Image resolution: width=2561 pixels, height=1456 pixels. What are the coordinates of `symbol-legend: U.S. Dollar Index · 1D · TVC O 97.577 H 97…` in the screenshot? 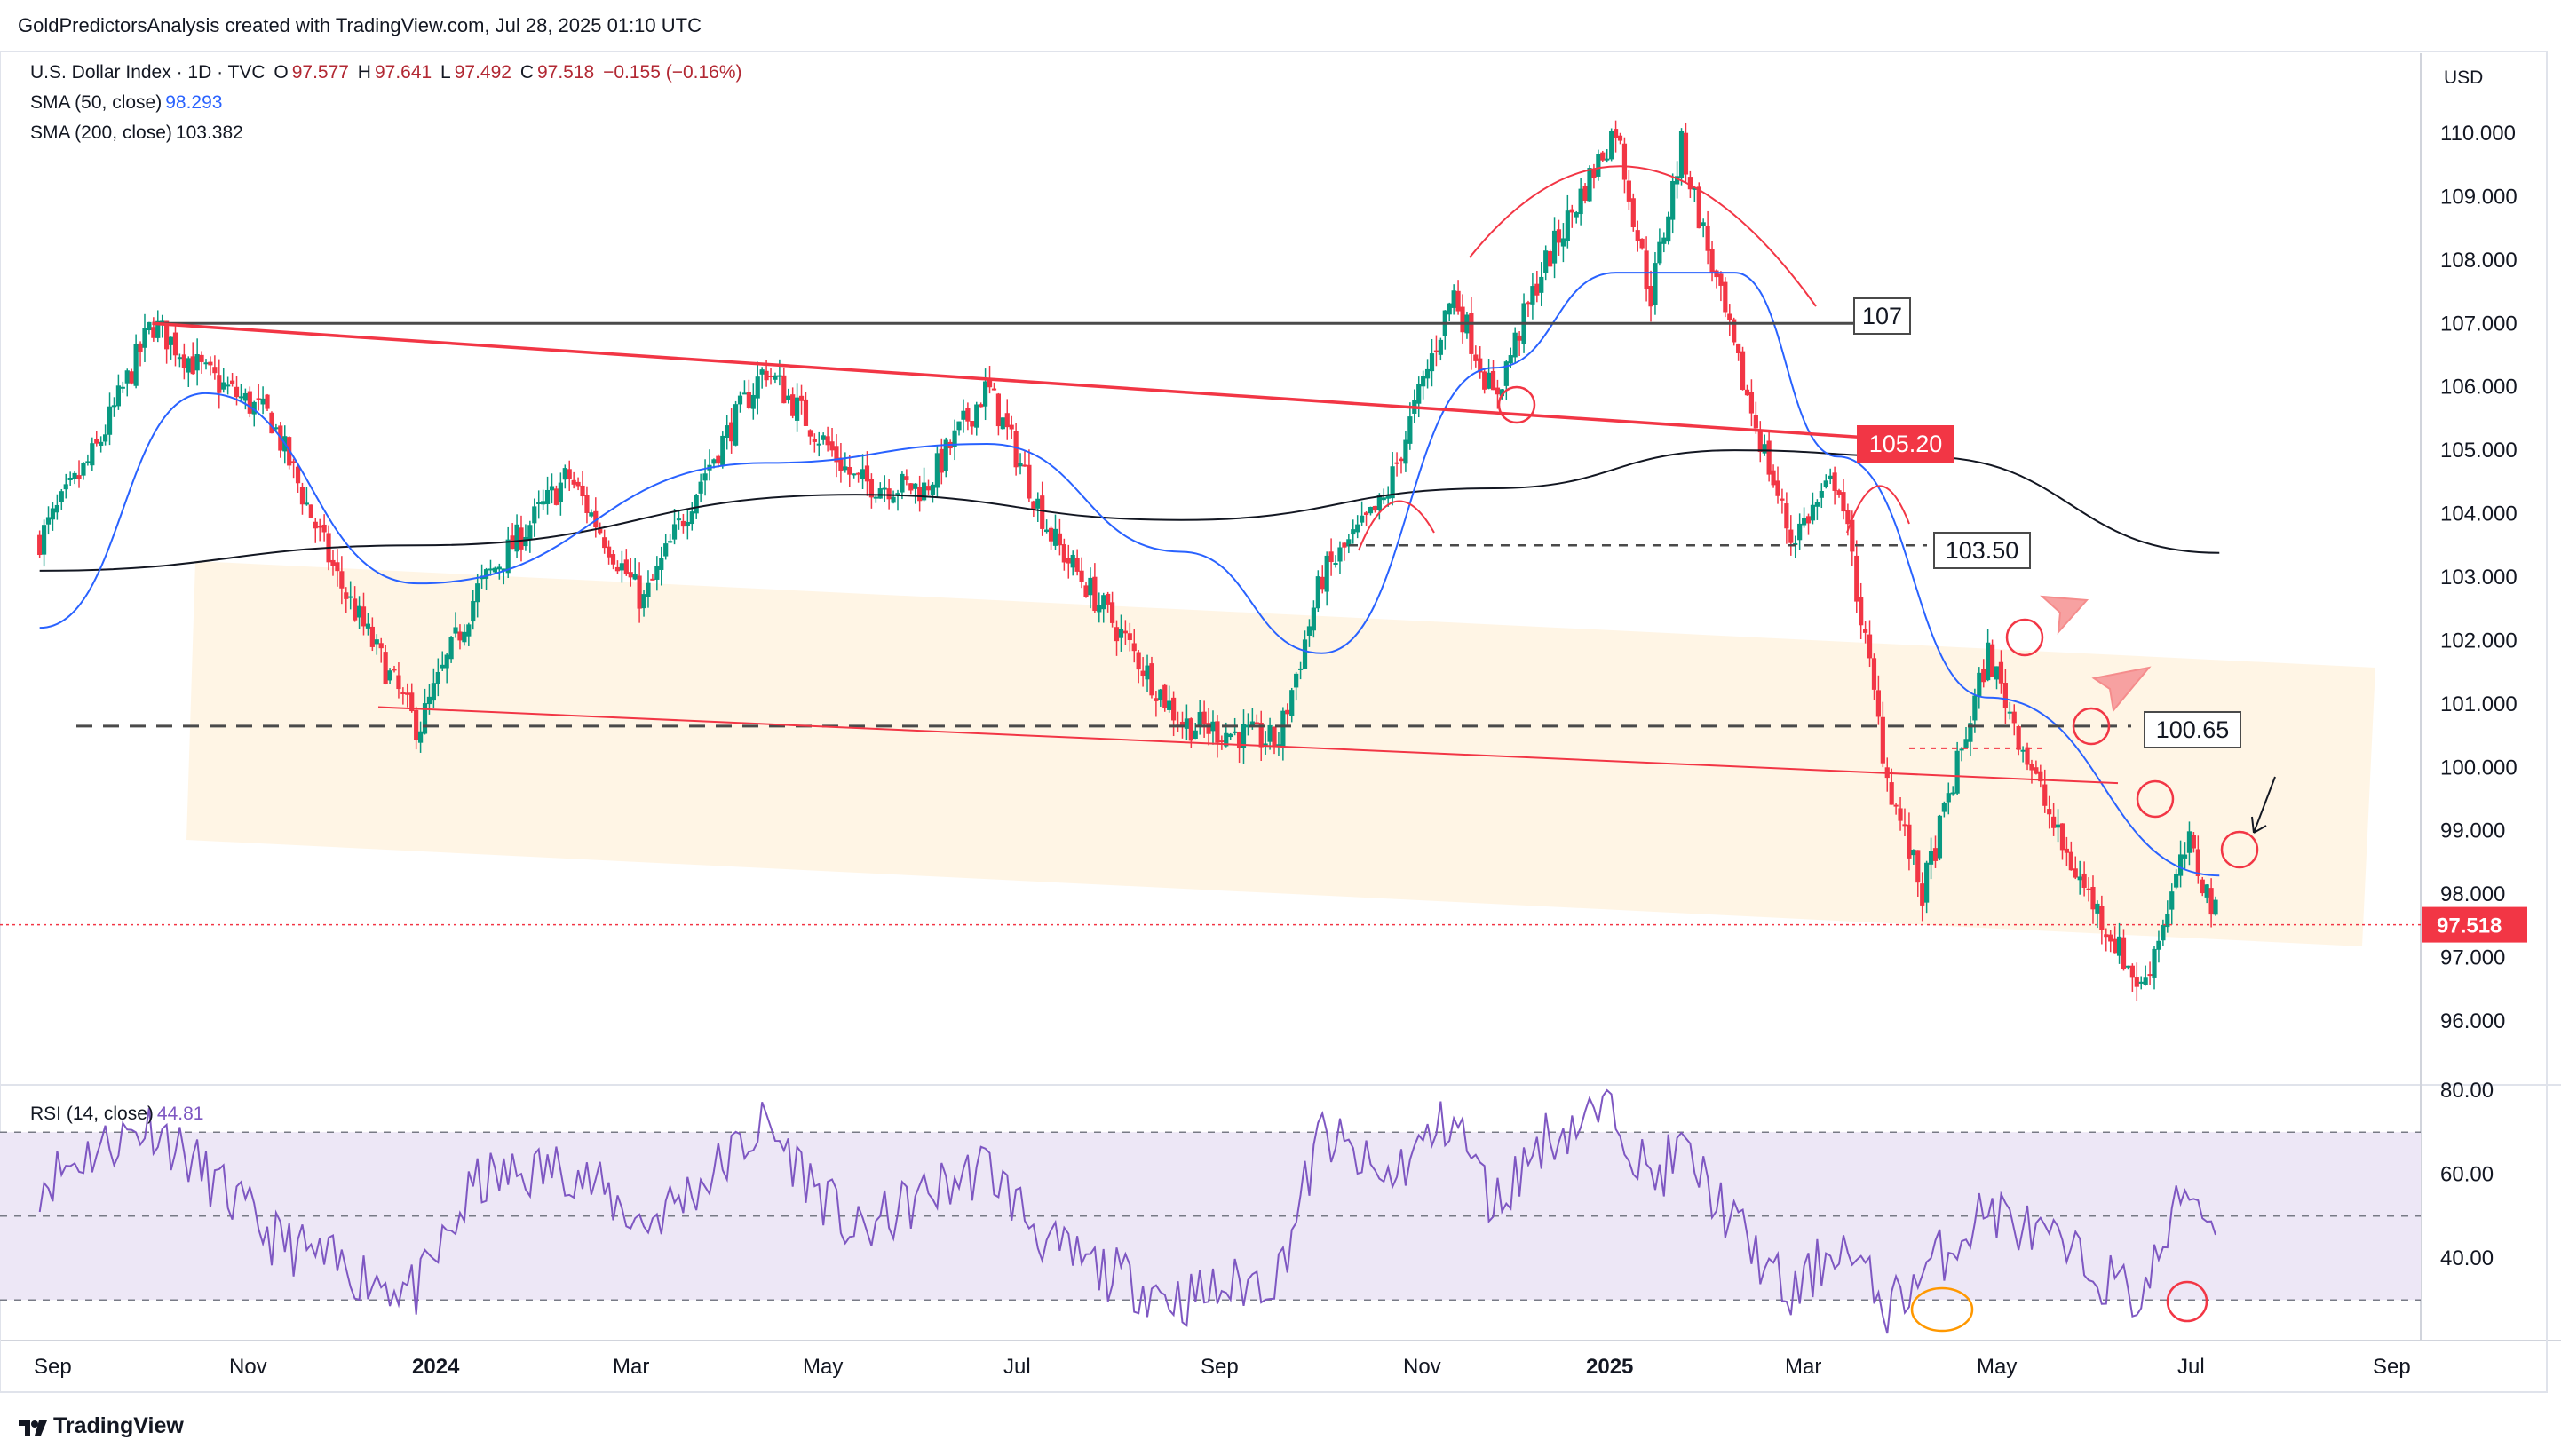 It's located at (388, 72).